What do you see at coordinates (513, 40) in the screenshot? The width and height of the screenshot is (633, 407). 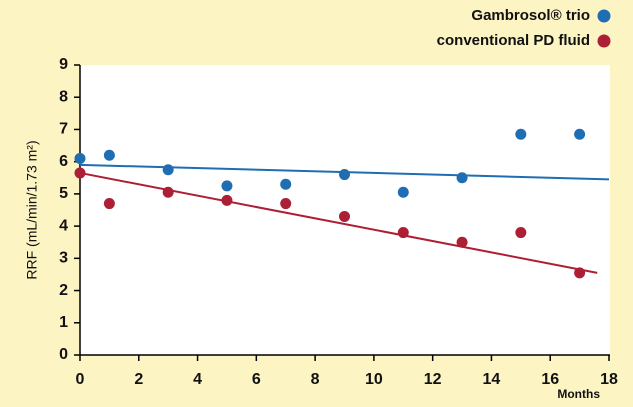 I see `legend-label: conventional PD fluid` at bounding box center [513, 40].